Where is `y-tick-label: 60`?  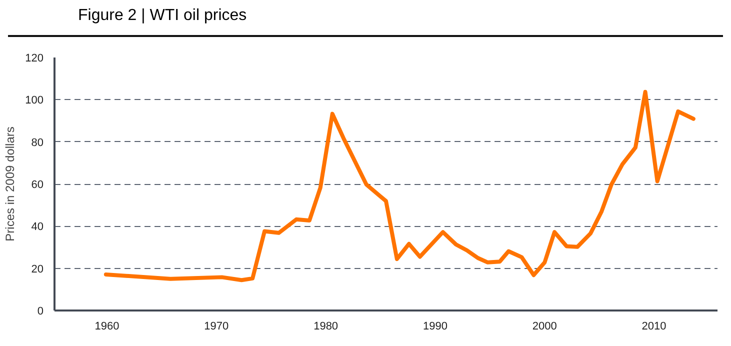 y-tick-label: 60 is located at coordinates (37, 185).